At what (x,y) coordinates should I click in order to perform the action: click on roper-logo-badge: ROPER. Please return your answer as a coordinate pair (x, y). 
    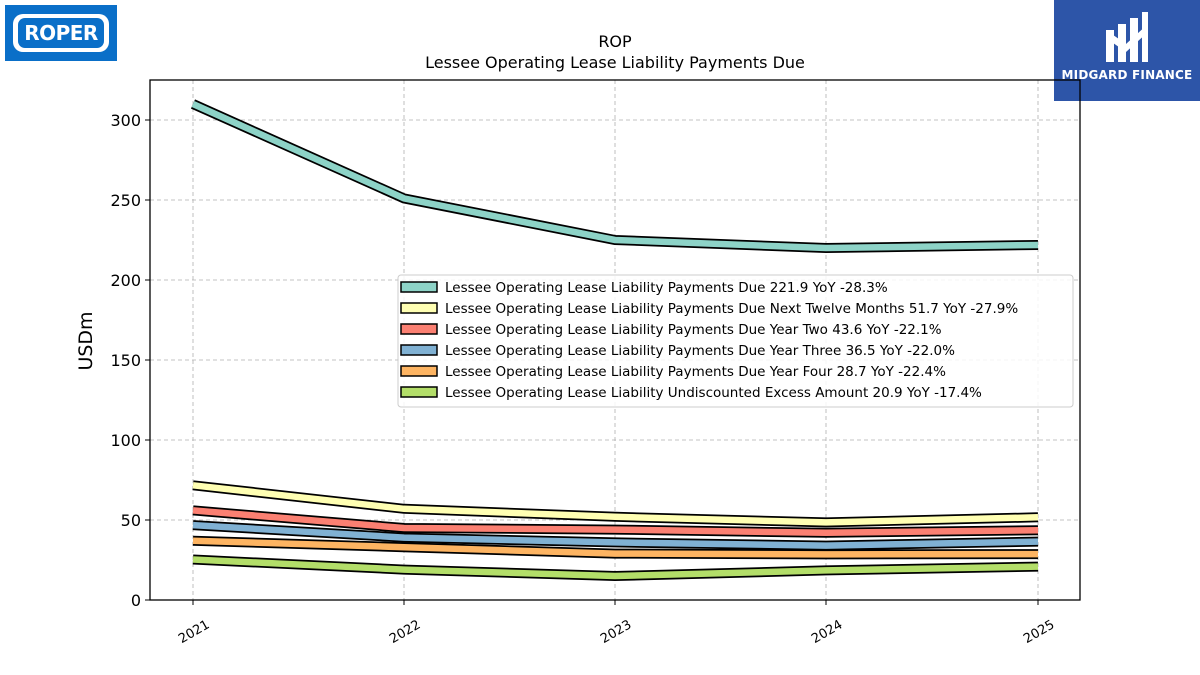
    Looking at the image, I should click on (61, 33).